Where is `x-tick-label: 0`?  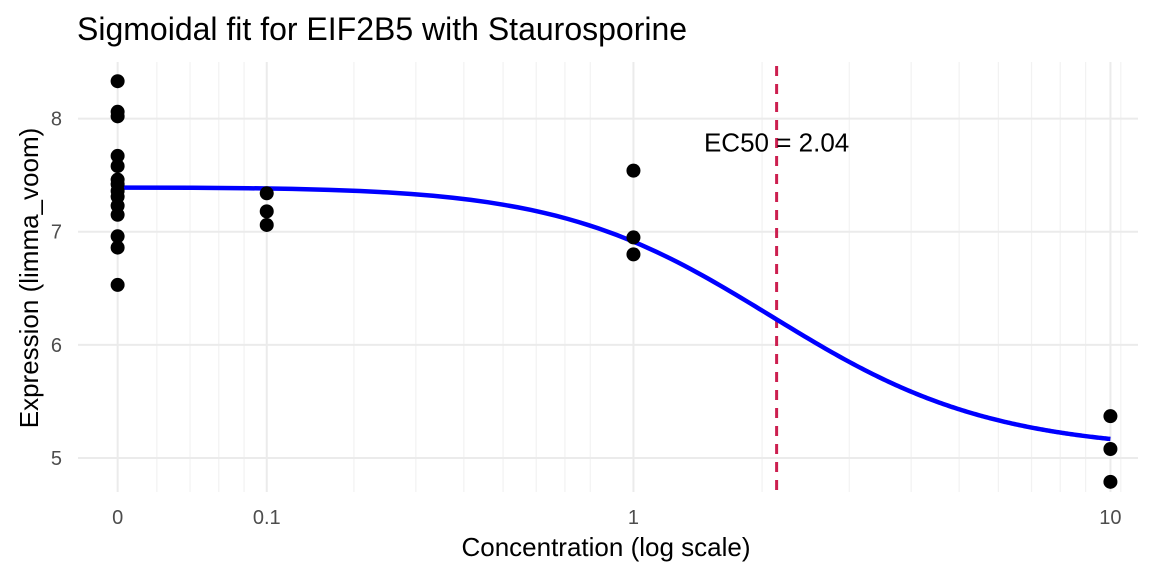 x-tick-label: 0 is located at coordinates (117, 518).